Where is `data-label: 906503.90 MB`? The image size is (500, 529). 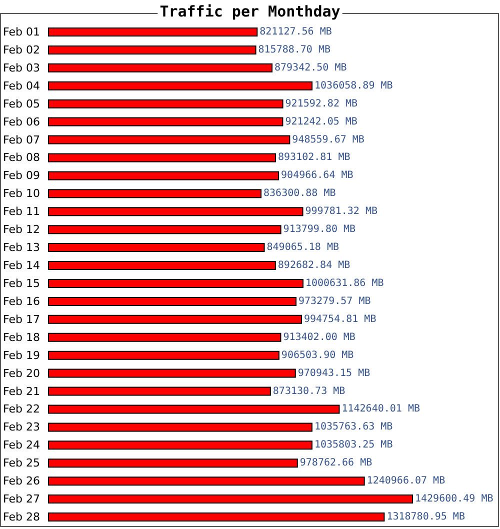
data-label: 906503.90 MB is located at coordinates (317, 355).